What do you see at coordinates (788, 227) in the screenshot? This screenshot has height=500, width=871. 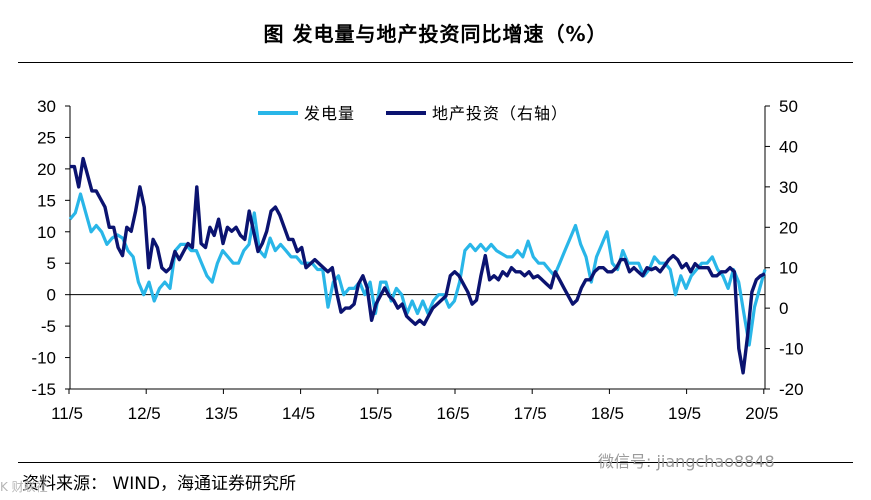 I see `right-tick-label: 20` at bounding box center [788, 227].